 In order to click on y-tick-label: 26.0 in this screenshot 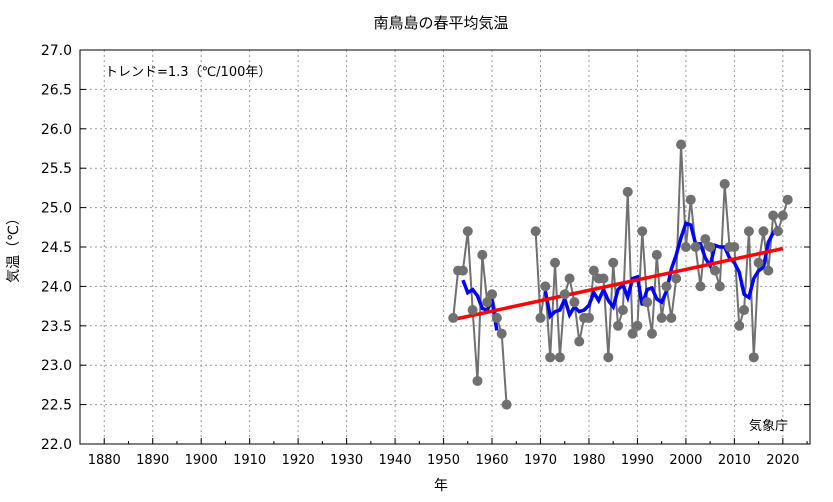, I will do `click(56, 130)`.